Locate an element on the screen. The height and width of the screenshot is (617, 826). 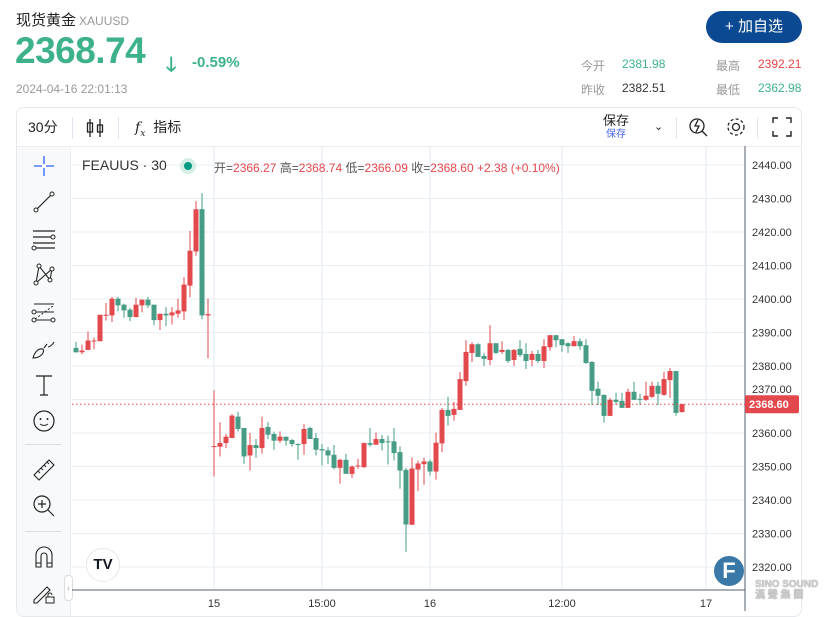
brush-icon is located at coordinates (43, 350).